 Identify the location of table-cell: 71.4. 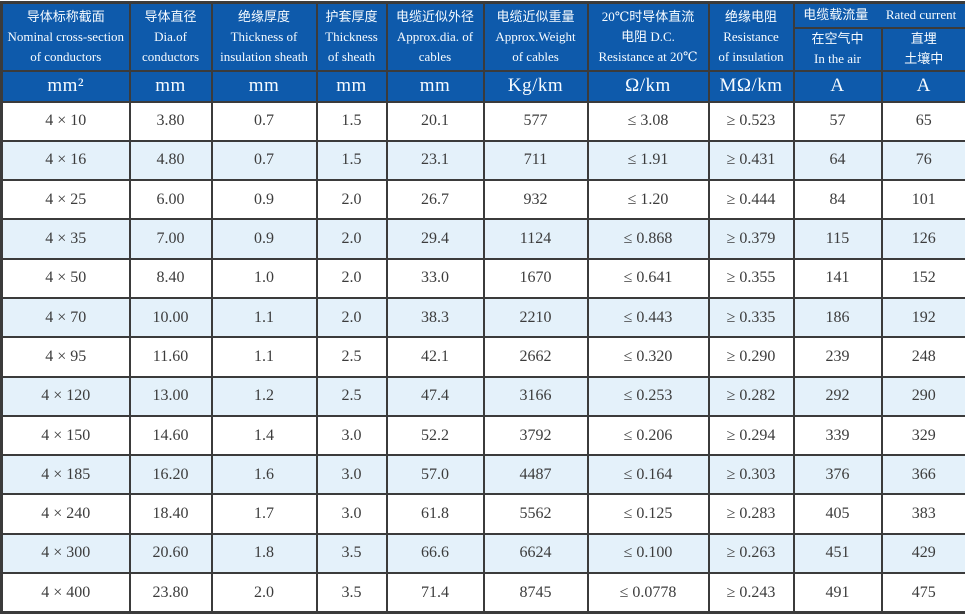
(435, 593).